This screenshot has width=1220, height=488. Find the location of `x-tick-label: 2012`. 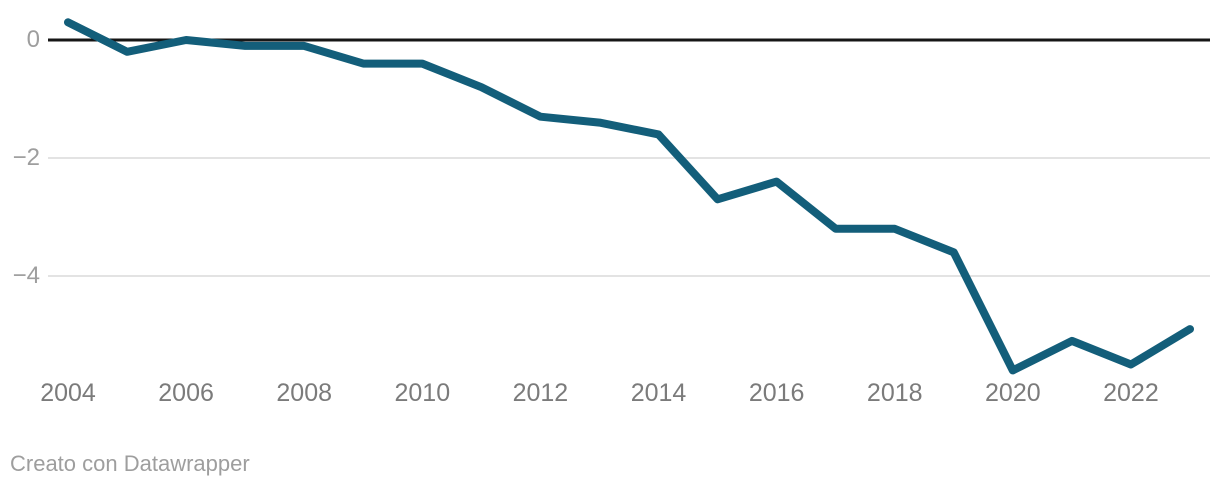

x-tick-label: 2012 is located at coordinates (540, 393).